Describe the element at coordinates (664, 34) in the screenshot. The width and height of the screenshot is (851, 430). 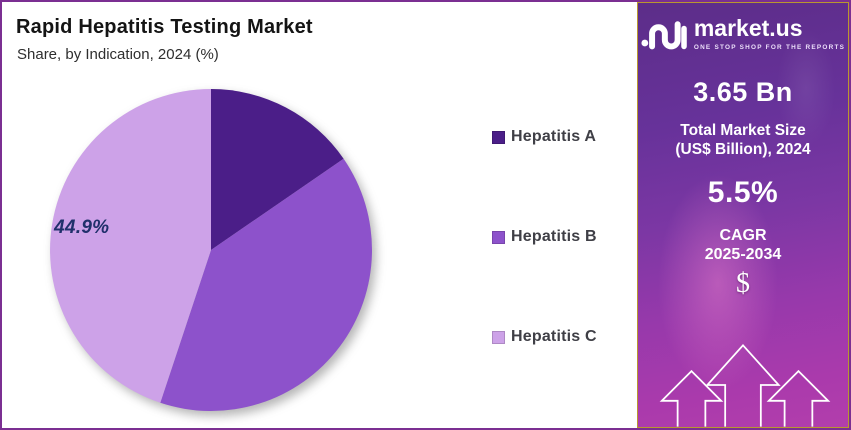
I see `marketus-logo-icon` at that location.